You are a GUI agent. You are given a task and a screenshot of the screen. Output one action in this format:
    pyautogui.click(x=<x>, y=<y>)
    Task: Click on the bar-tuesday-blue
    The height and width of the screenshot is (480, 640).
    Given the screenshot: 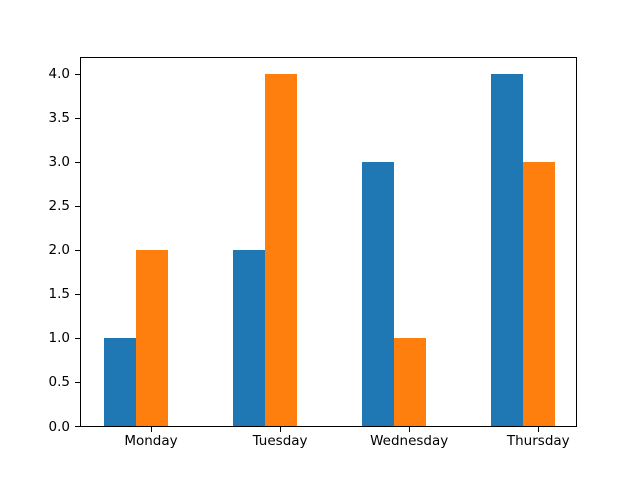 What is the action you would take?
    pyautogui.click(x=248, y=337)
    